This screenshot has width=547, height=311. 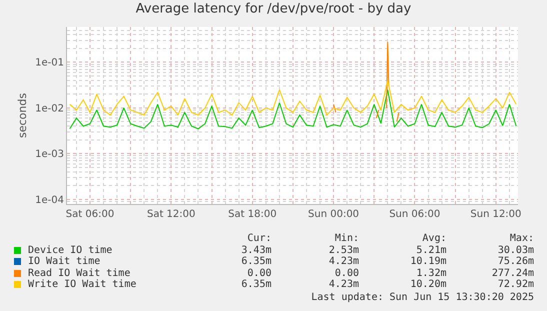 I want to click on text: Max:, so click(x=521, y=238).